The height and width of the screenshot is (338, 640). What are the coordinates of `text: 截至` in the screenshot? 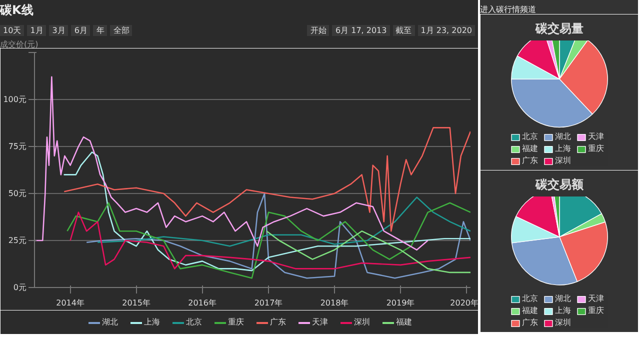 It's located at (403, 30).